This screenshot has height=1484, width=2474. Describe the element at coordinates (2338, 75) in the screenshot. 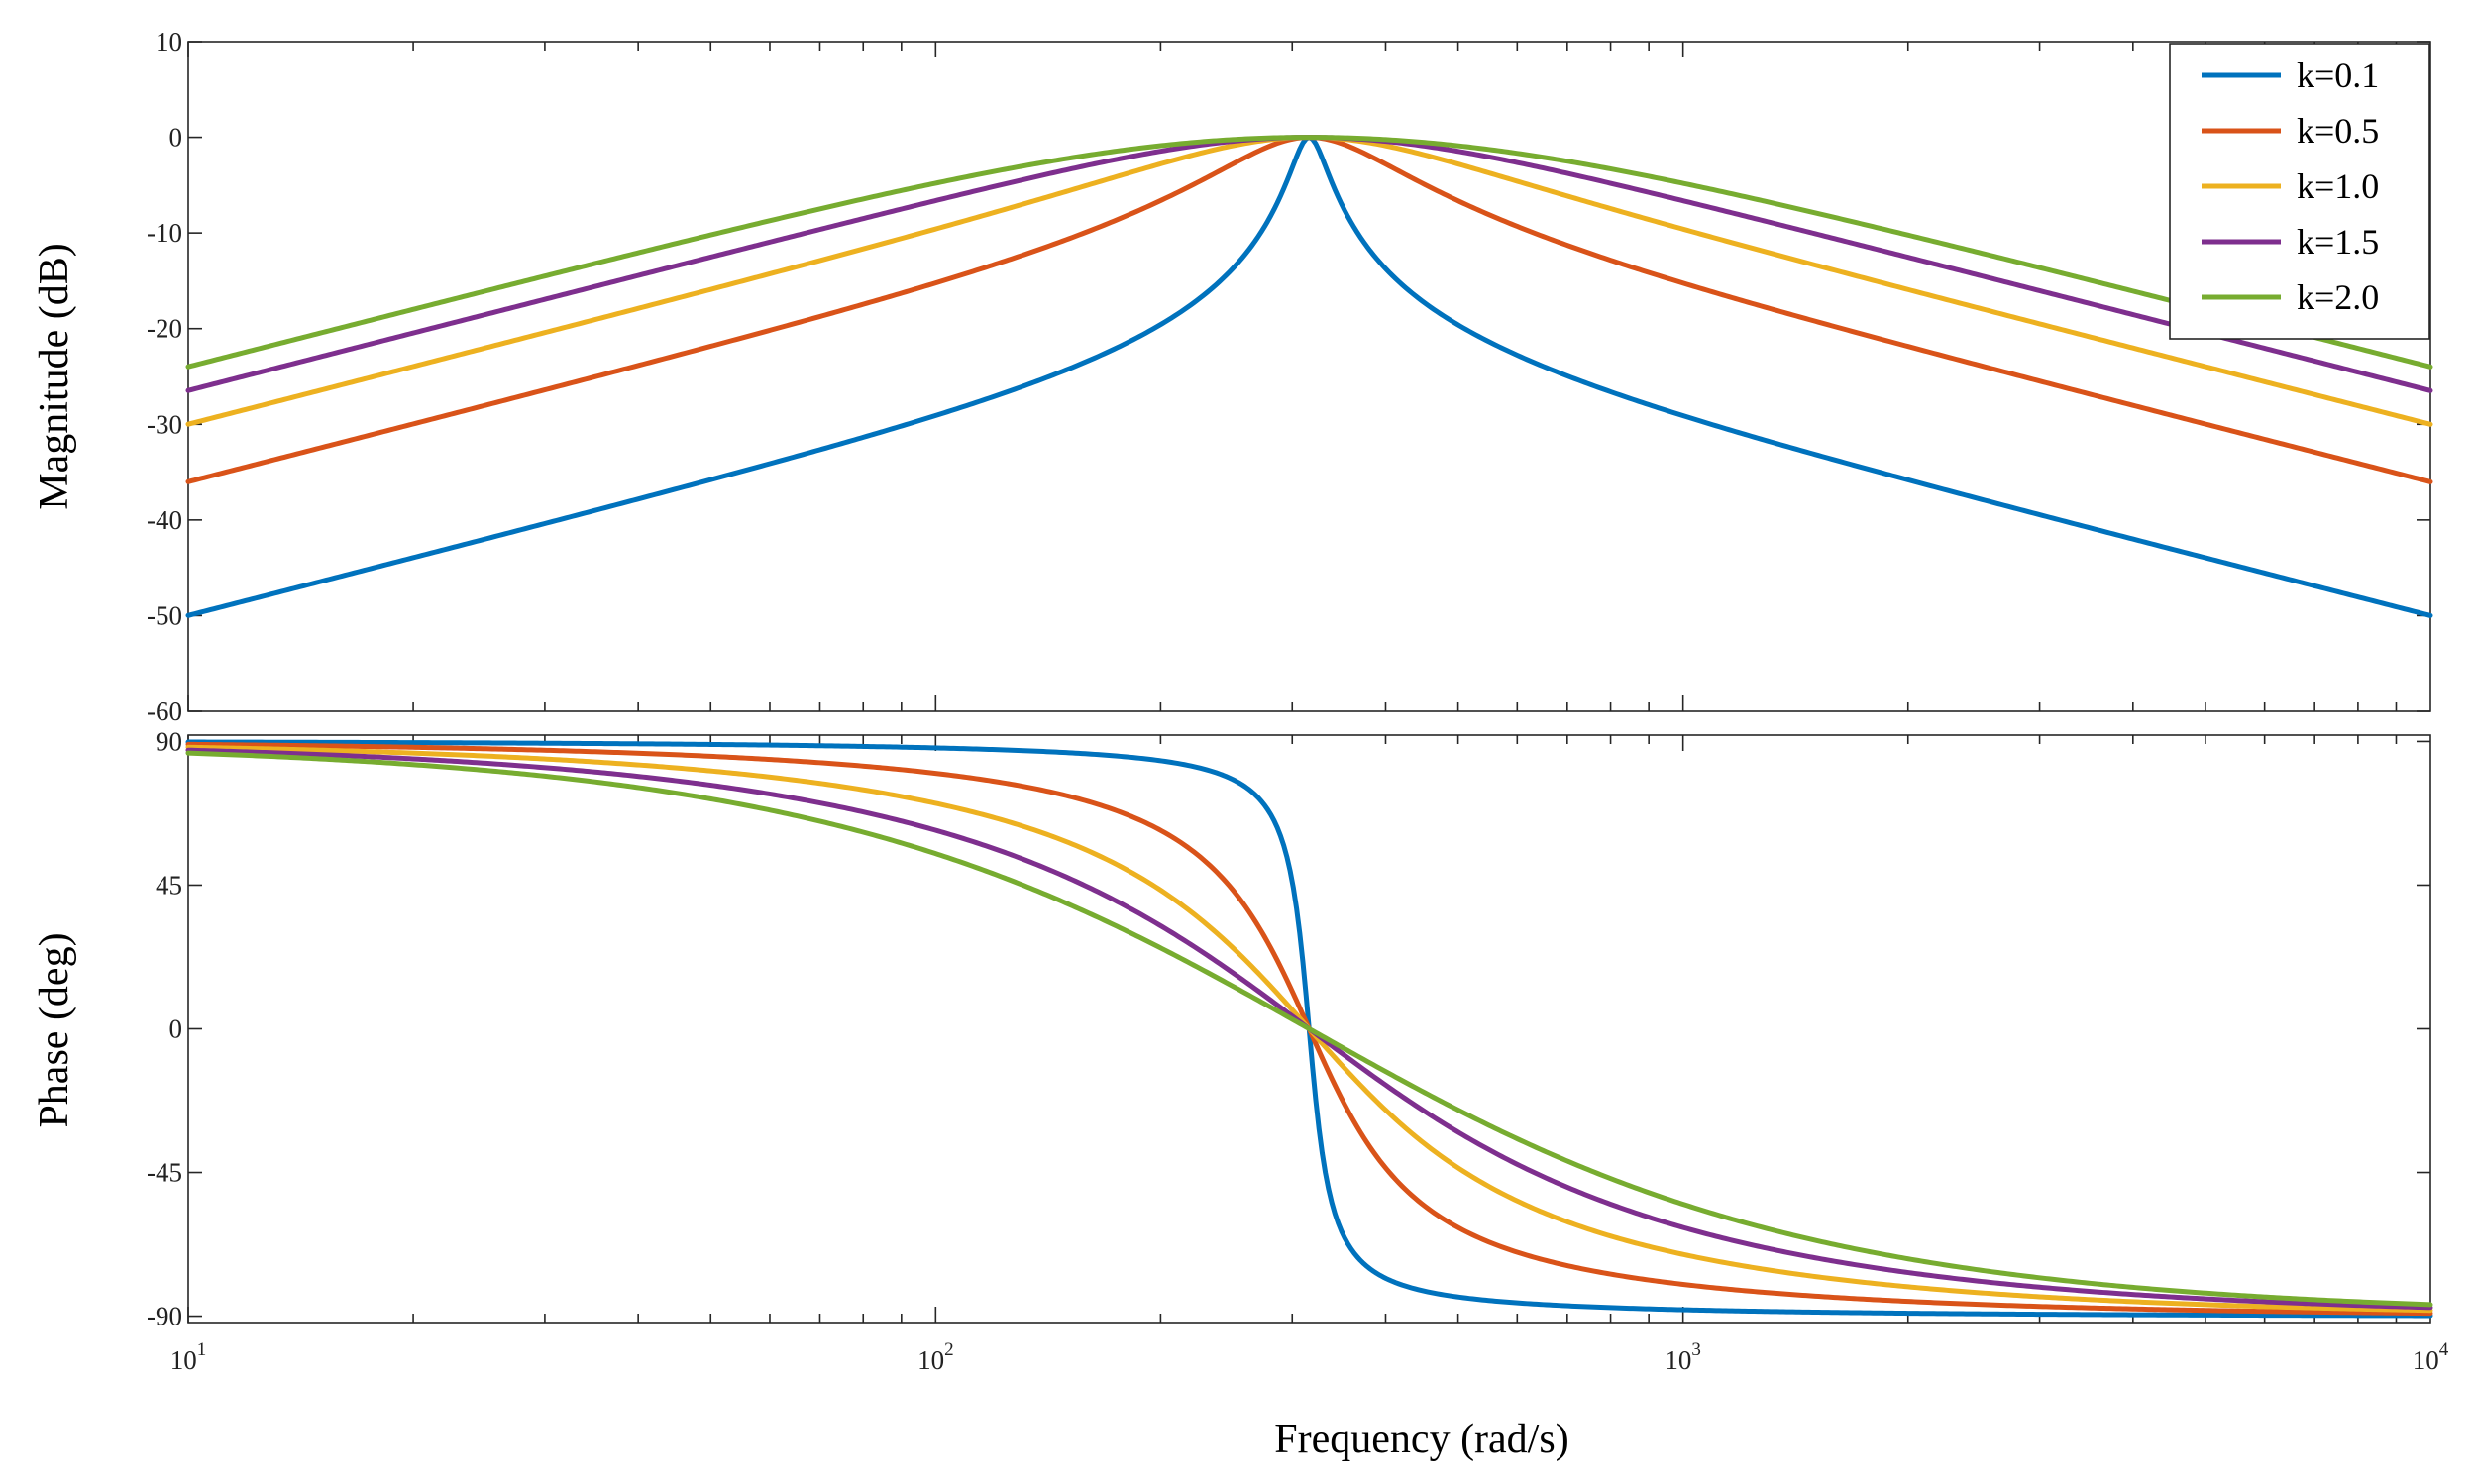

I see `legend-label: k=0.1` at that location.